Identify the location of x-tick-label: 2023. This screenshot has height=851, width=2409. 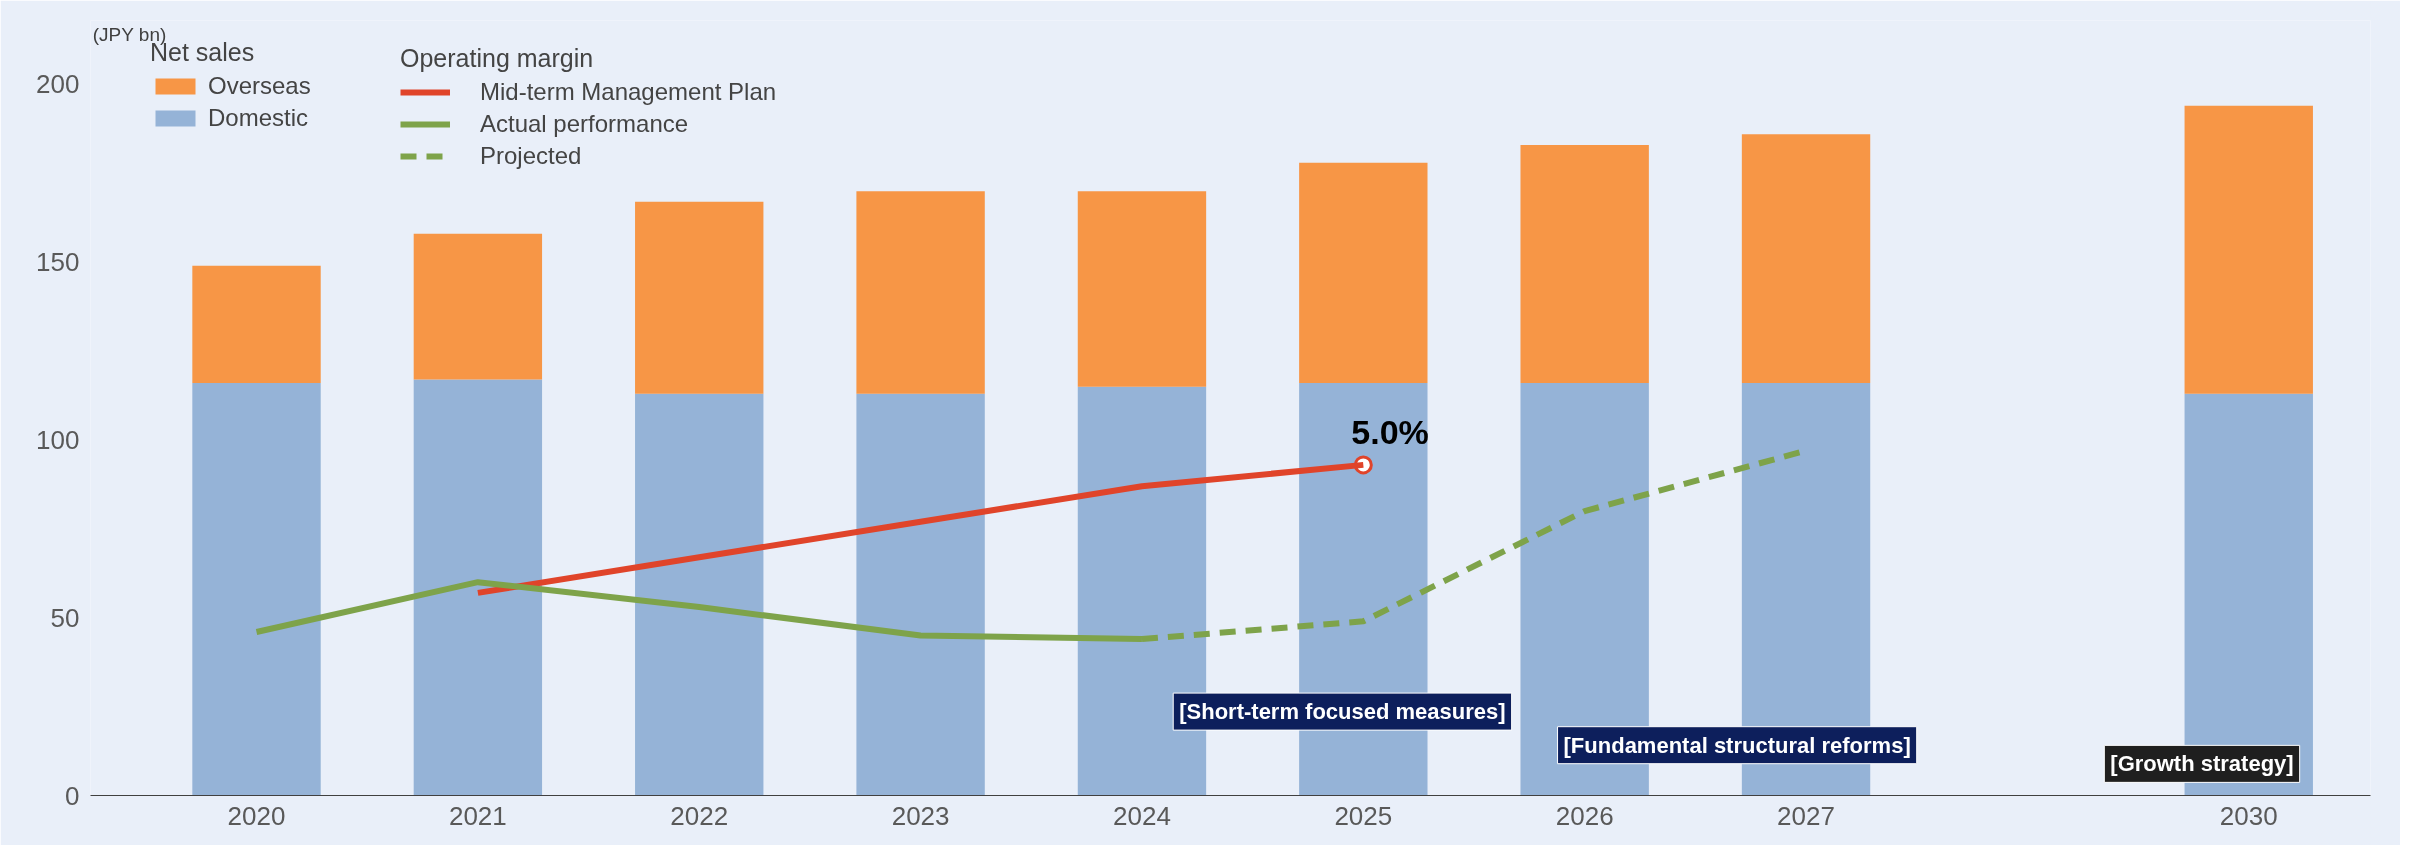
(920, 815).